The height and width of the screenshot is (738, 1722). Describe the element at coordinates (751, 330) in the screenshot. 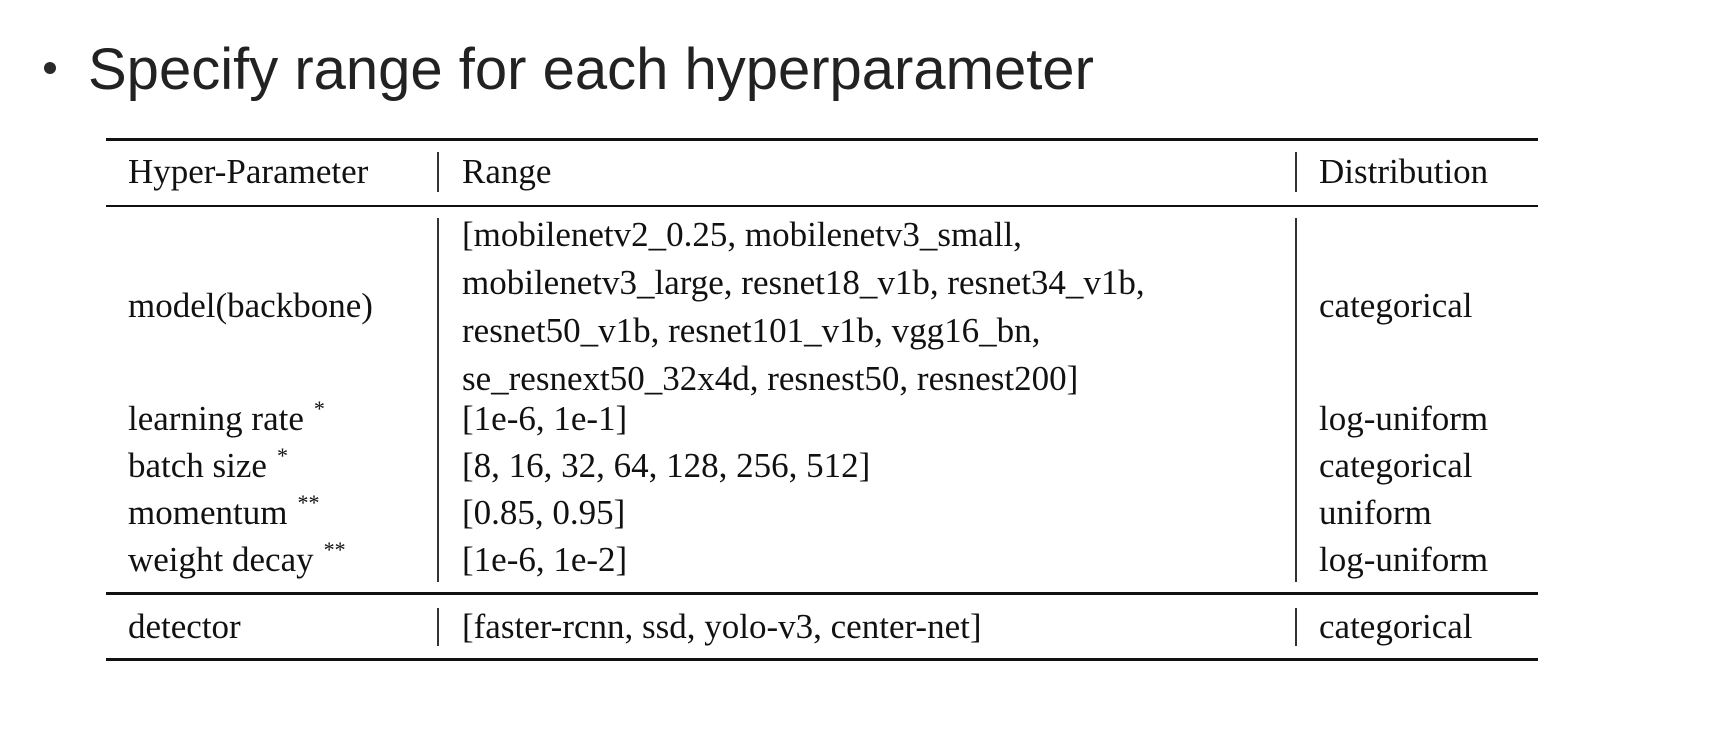

I see `model-range-line: resnet50_v1b, resnet101_v1b, vgg16_bn,` at that location.